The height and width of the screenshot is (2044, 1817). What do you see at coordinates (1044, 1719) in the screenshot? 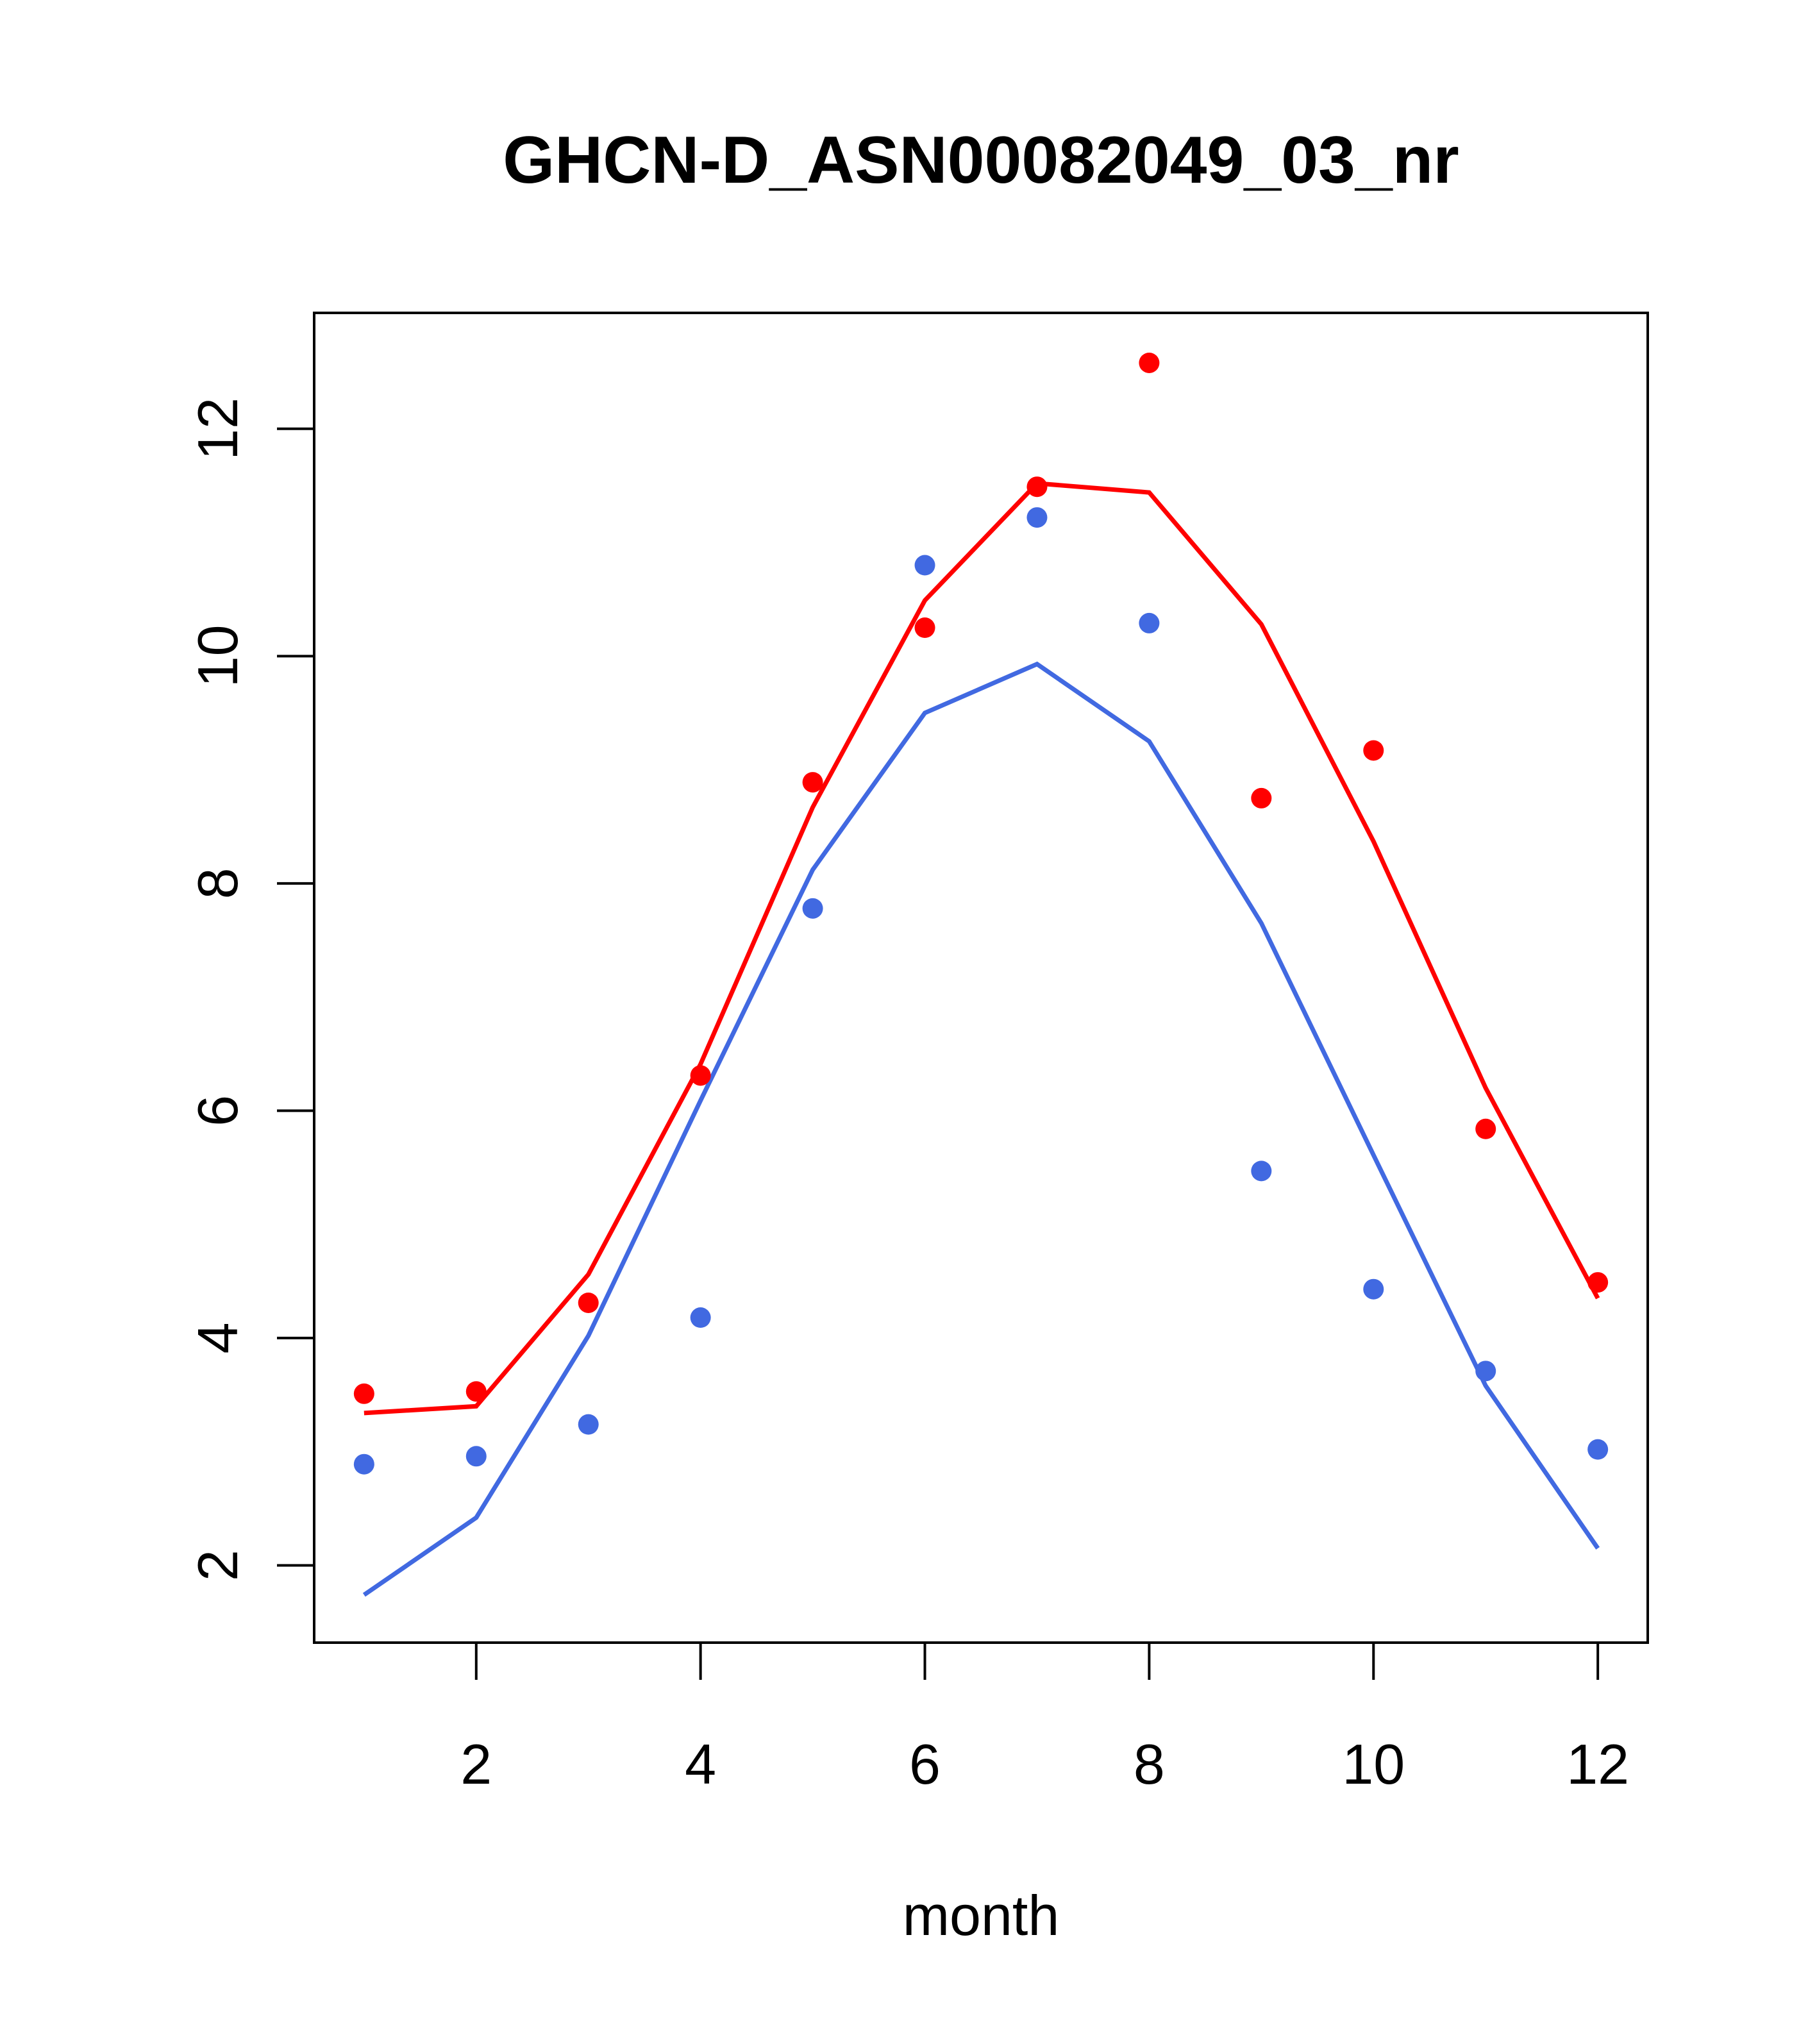
I see `x-axis: 2 4 6 8 10 12` at bounding box center [1044, 1719].